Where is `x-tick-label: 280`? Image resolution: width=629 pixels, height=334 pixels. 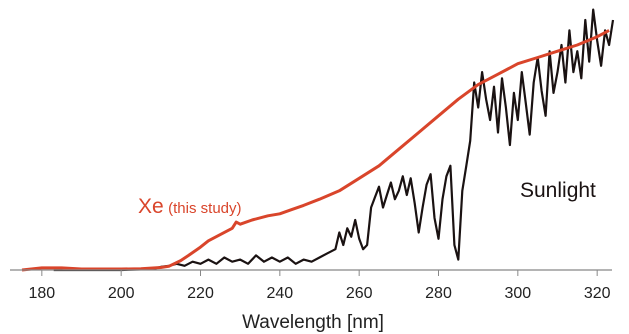 x-tick-label: 280 is located at coordinates (438, 293).